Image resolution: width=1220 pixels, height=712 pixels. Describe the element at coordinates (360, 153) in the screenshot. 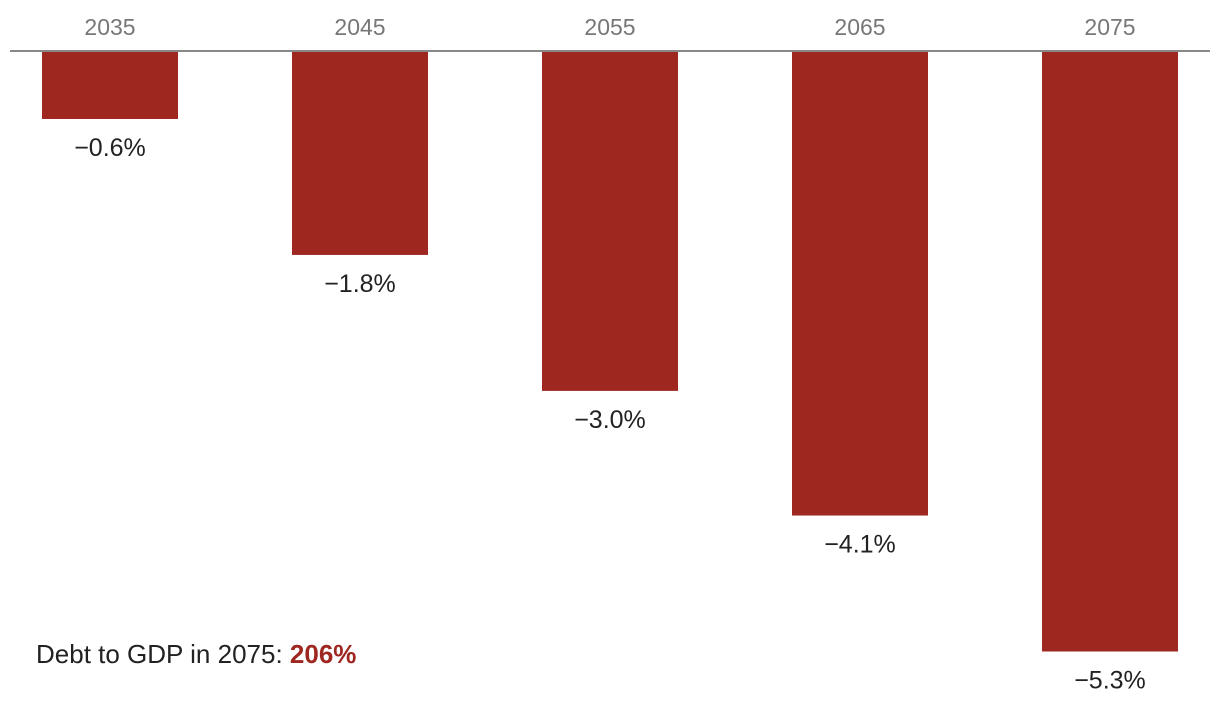

I see `bar-2045` at that location.